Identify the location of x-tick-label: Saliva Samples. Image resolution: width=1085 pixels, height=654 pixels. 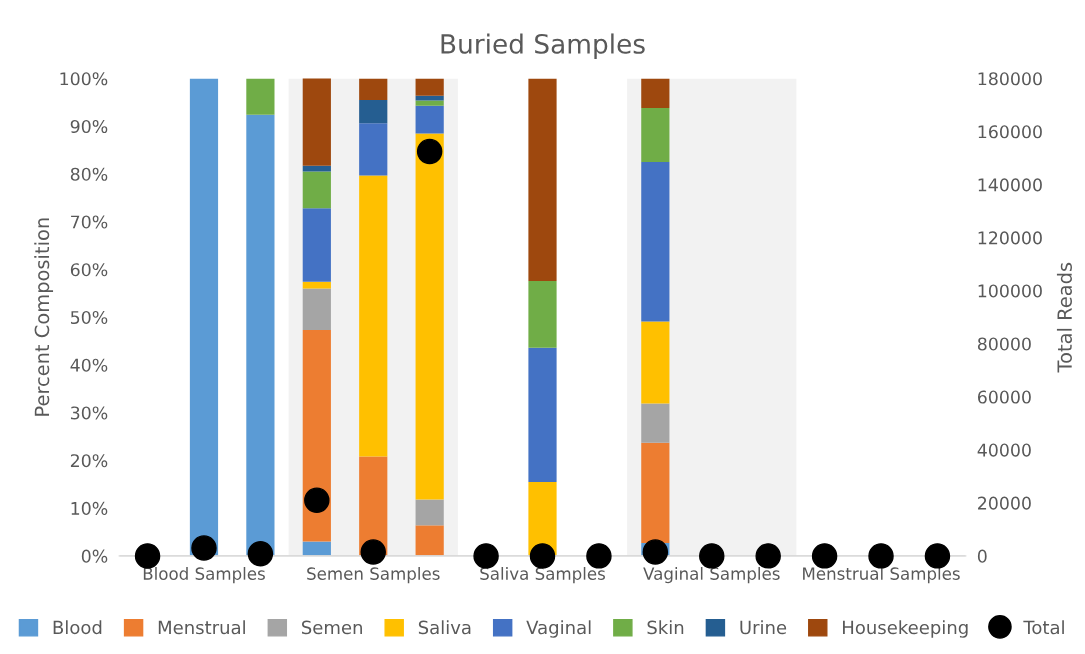
(542, 575).